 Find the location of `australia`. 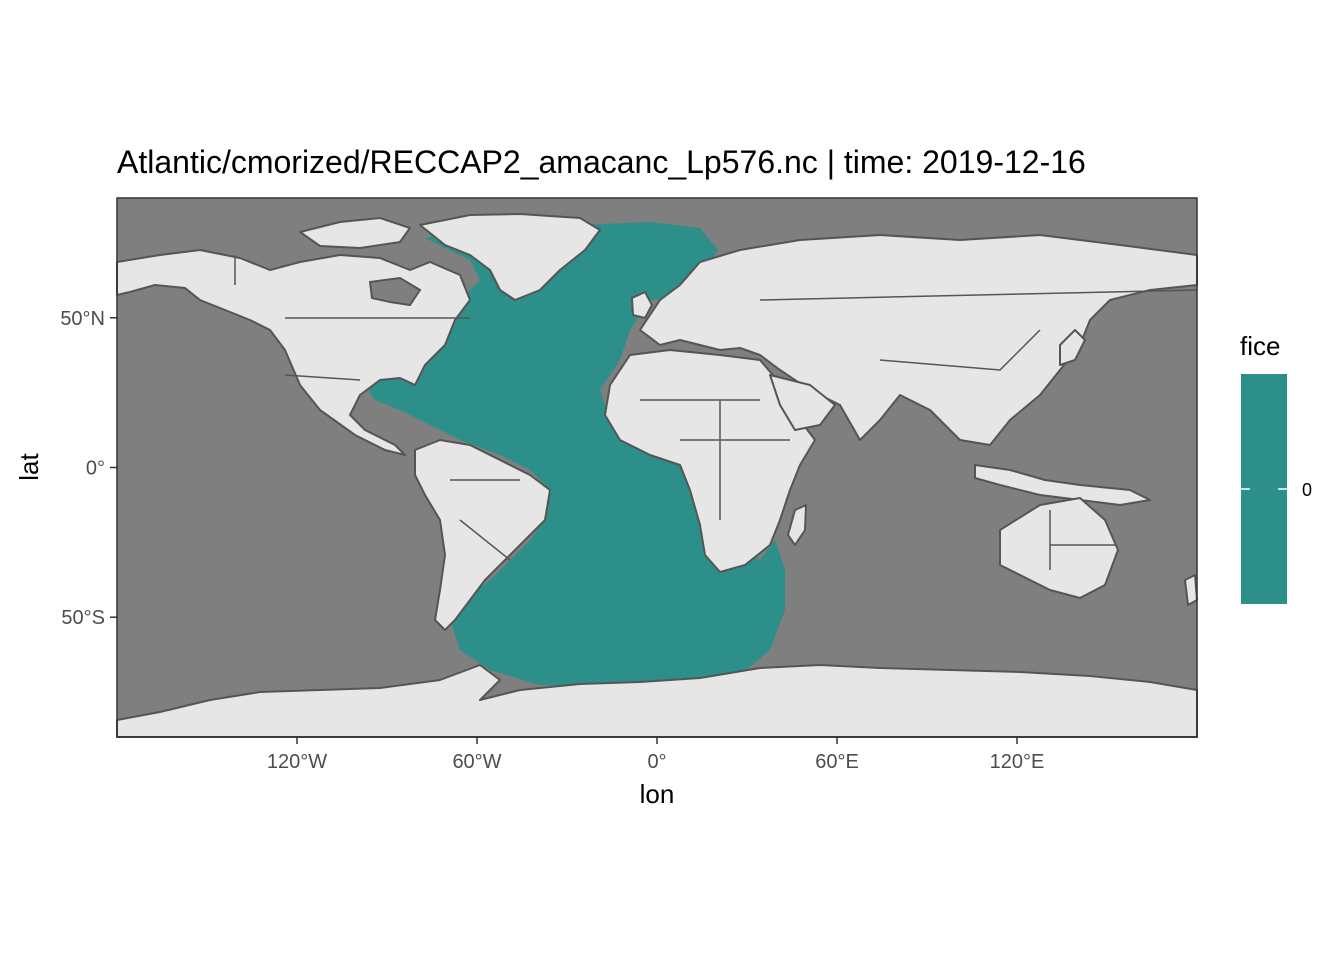

australia is located at coordinates (1059, 548).